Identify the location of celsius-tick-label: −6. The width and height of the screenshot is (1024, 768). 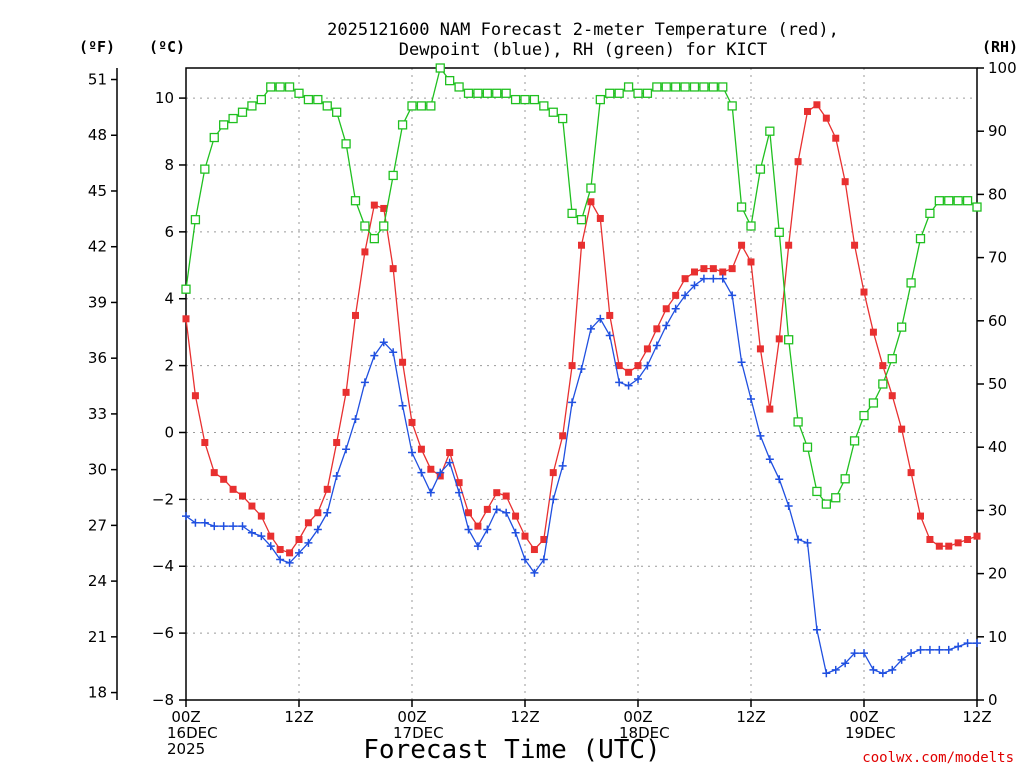
(163, 633).